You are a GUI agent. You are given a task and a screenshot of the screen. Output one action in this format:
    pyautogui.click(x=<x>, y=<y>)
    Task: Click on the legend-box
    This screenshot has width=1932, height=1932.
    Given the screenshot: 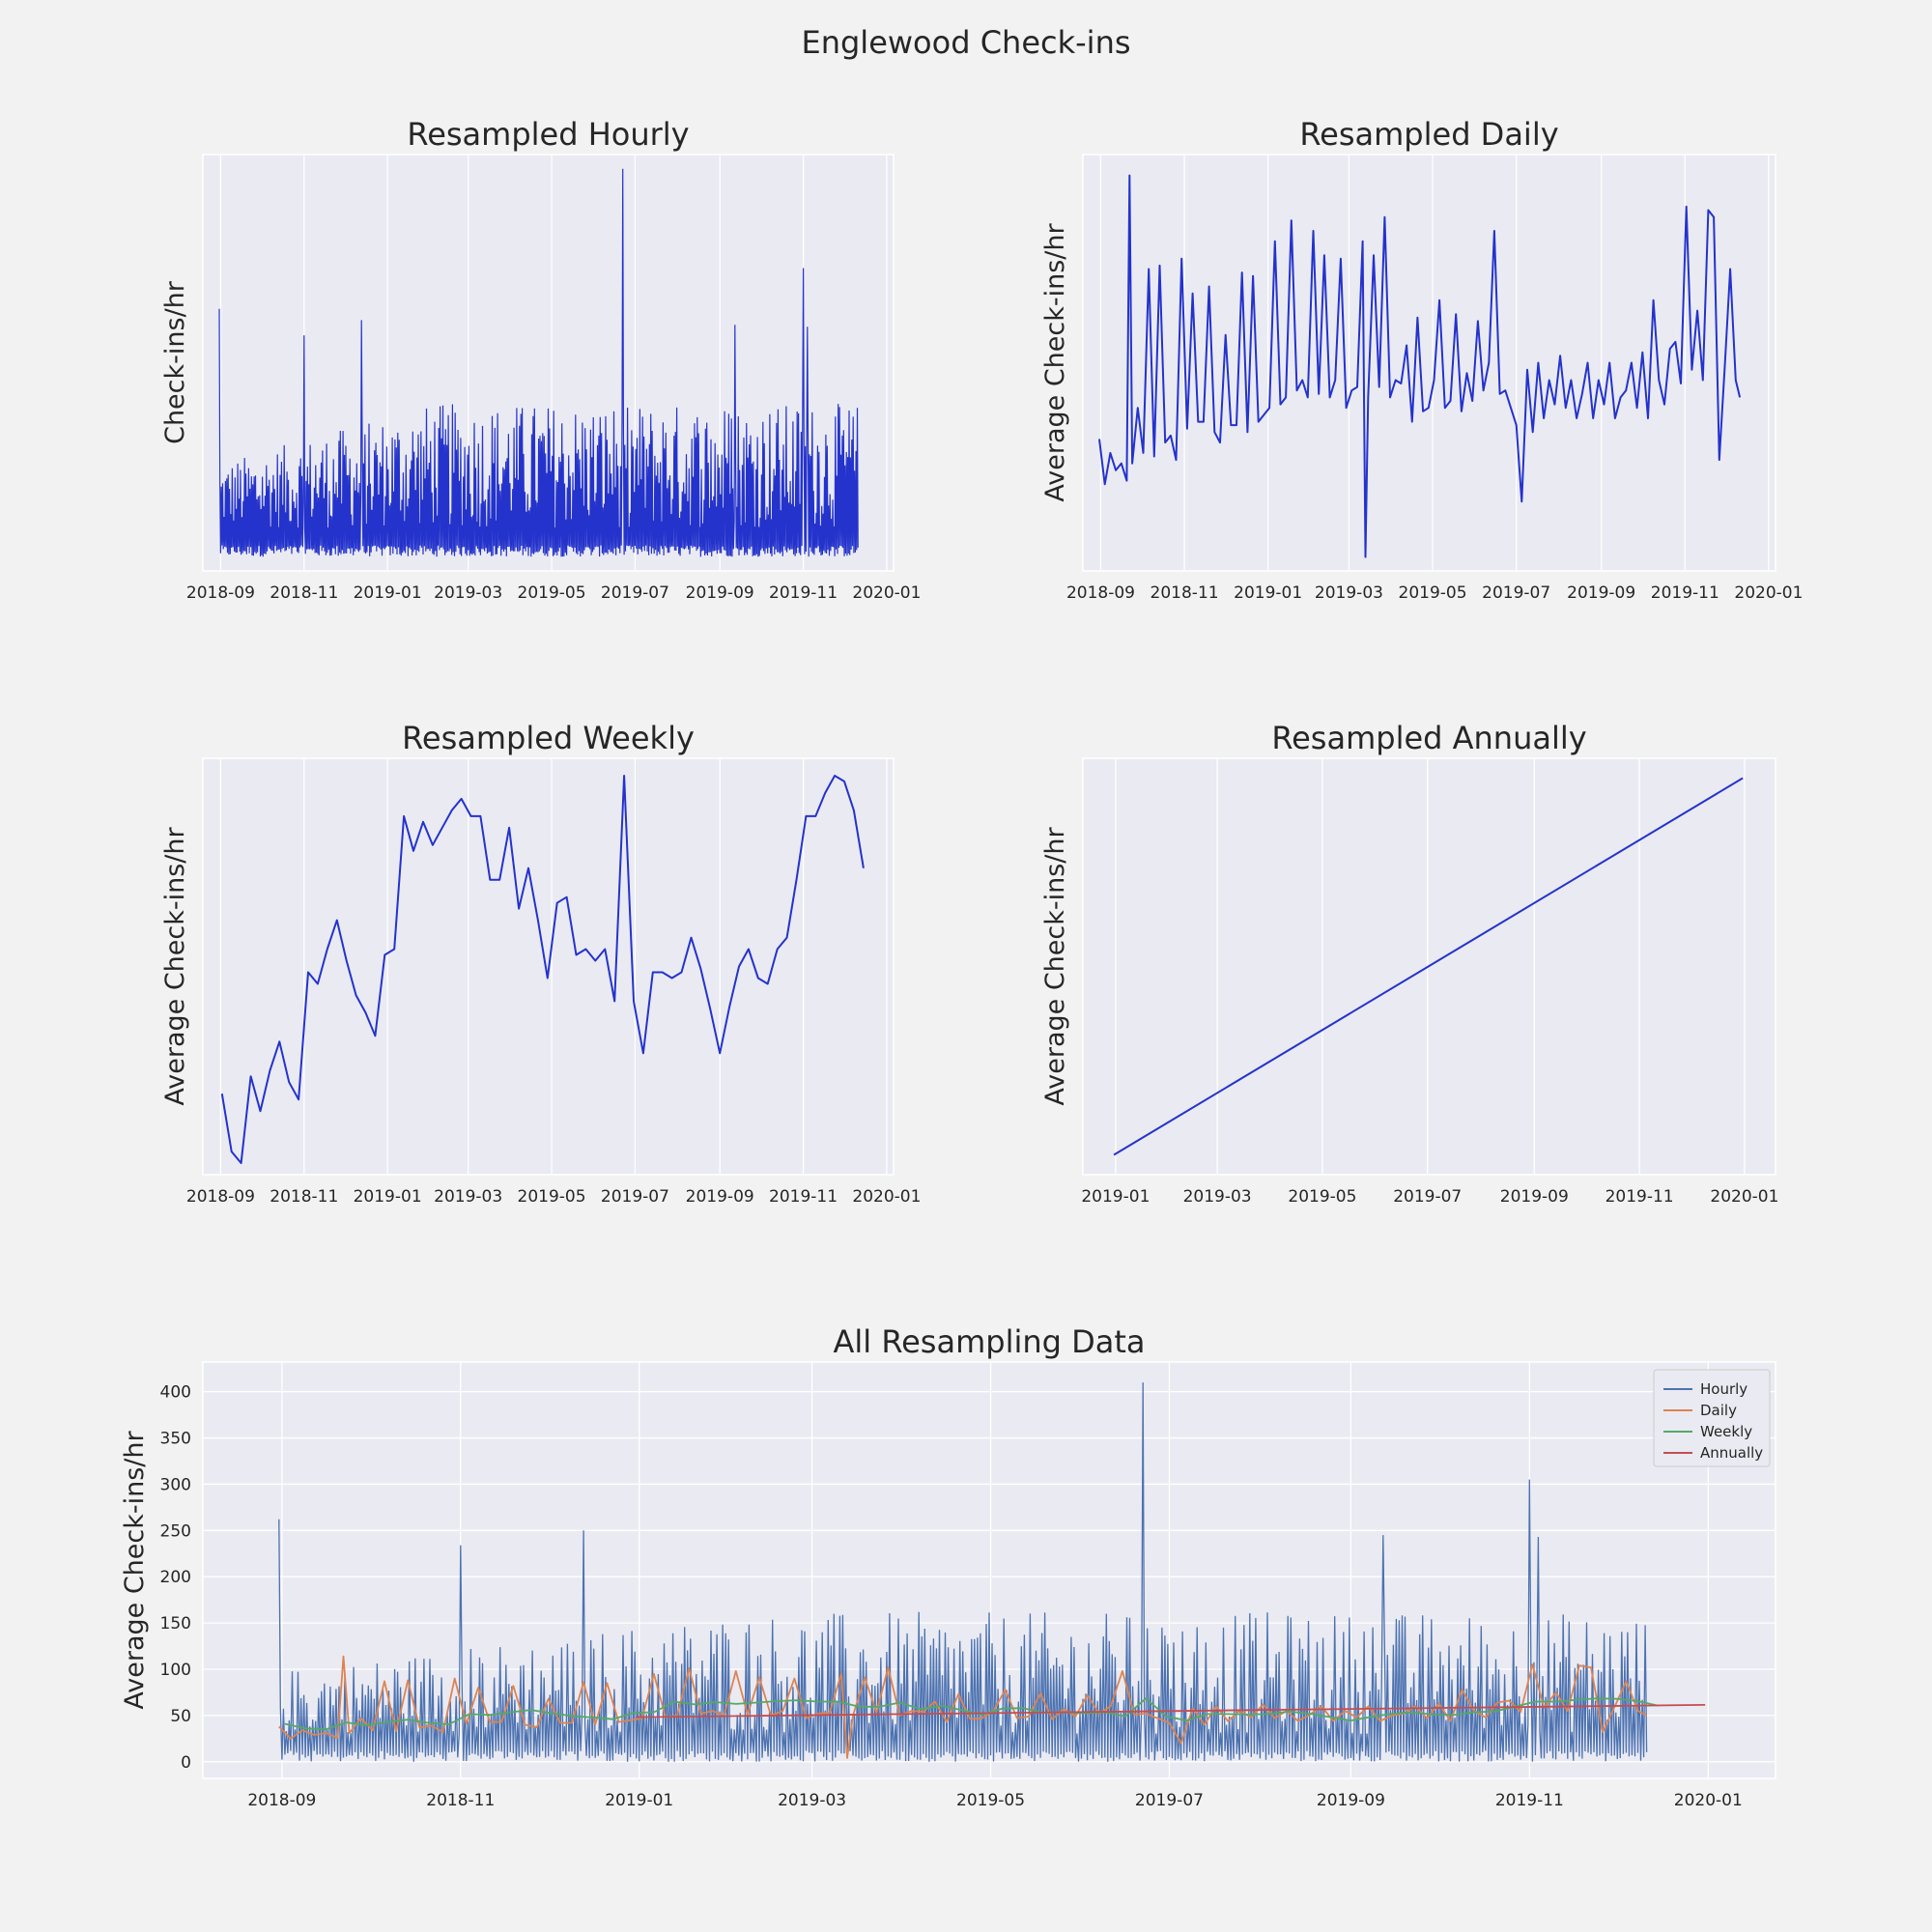 What is the action you would take?
    pyautogui.click(x=1712, y=1418)
    